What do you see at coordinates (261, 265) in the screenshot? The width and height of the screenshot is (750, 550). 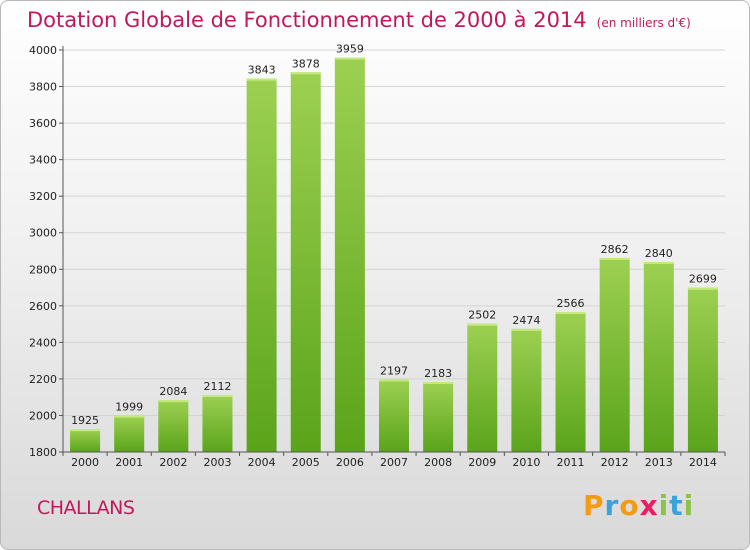 I see `bar-2004` at bounding box center [261, 265].